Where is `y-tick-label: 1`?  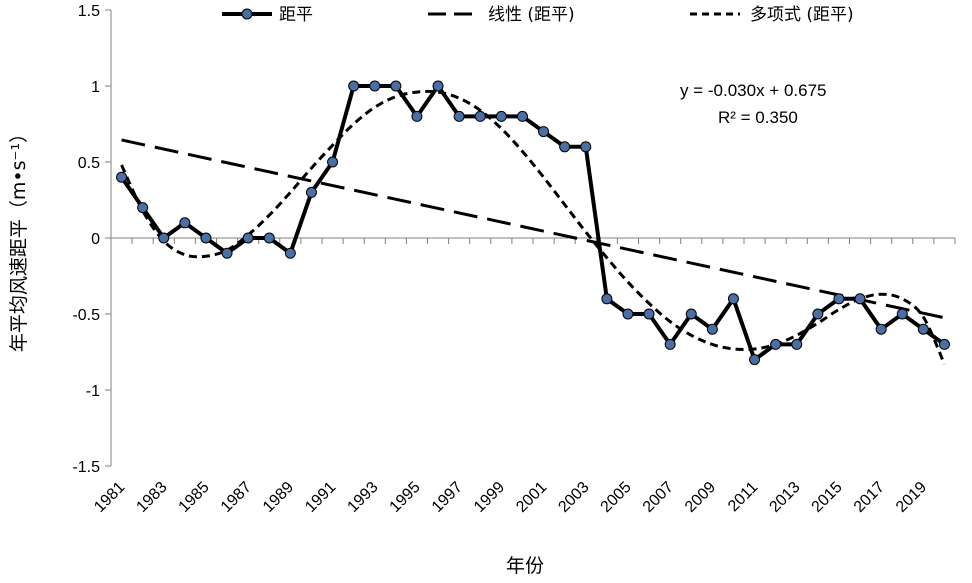
y-tick-label: 1 is located at coordinates (95, 87).